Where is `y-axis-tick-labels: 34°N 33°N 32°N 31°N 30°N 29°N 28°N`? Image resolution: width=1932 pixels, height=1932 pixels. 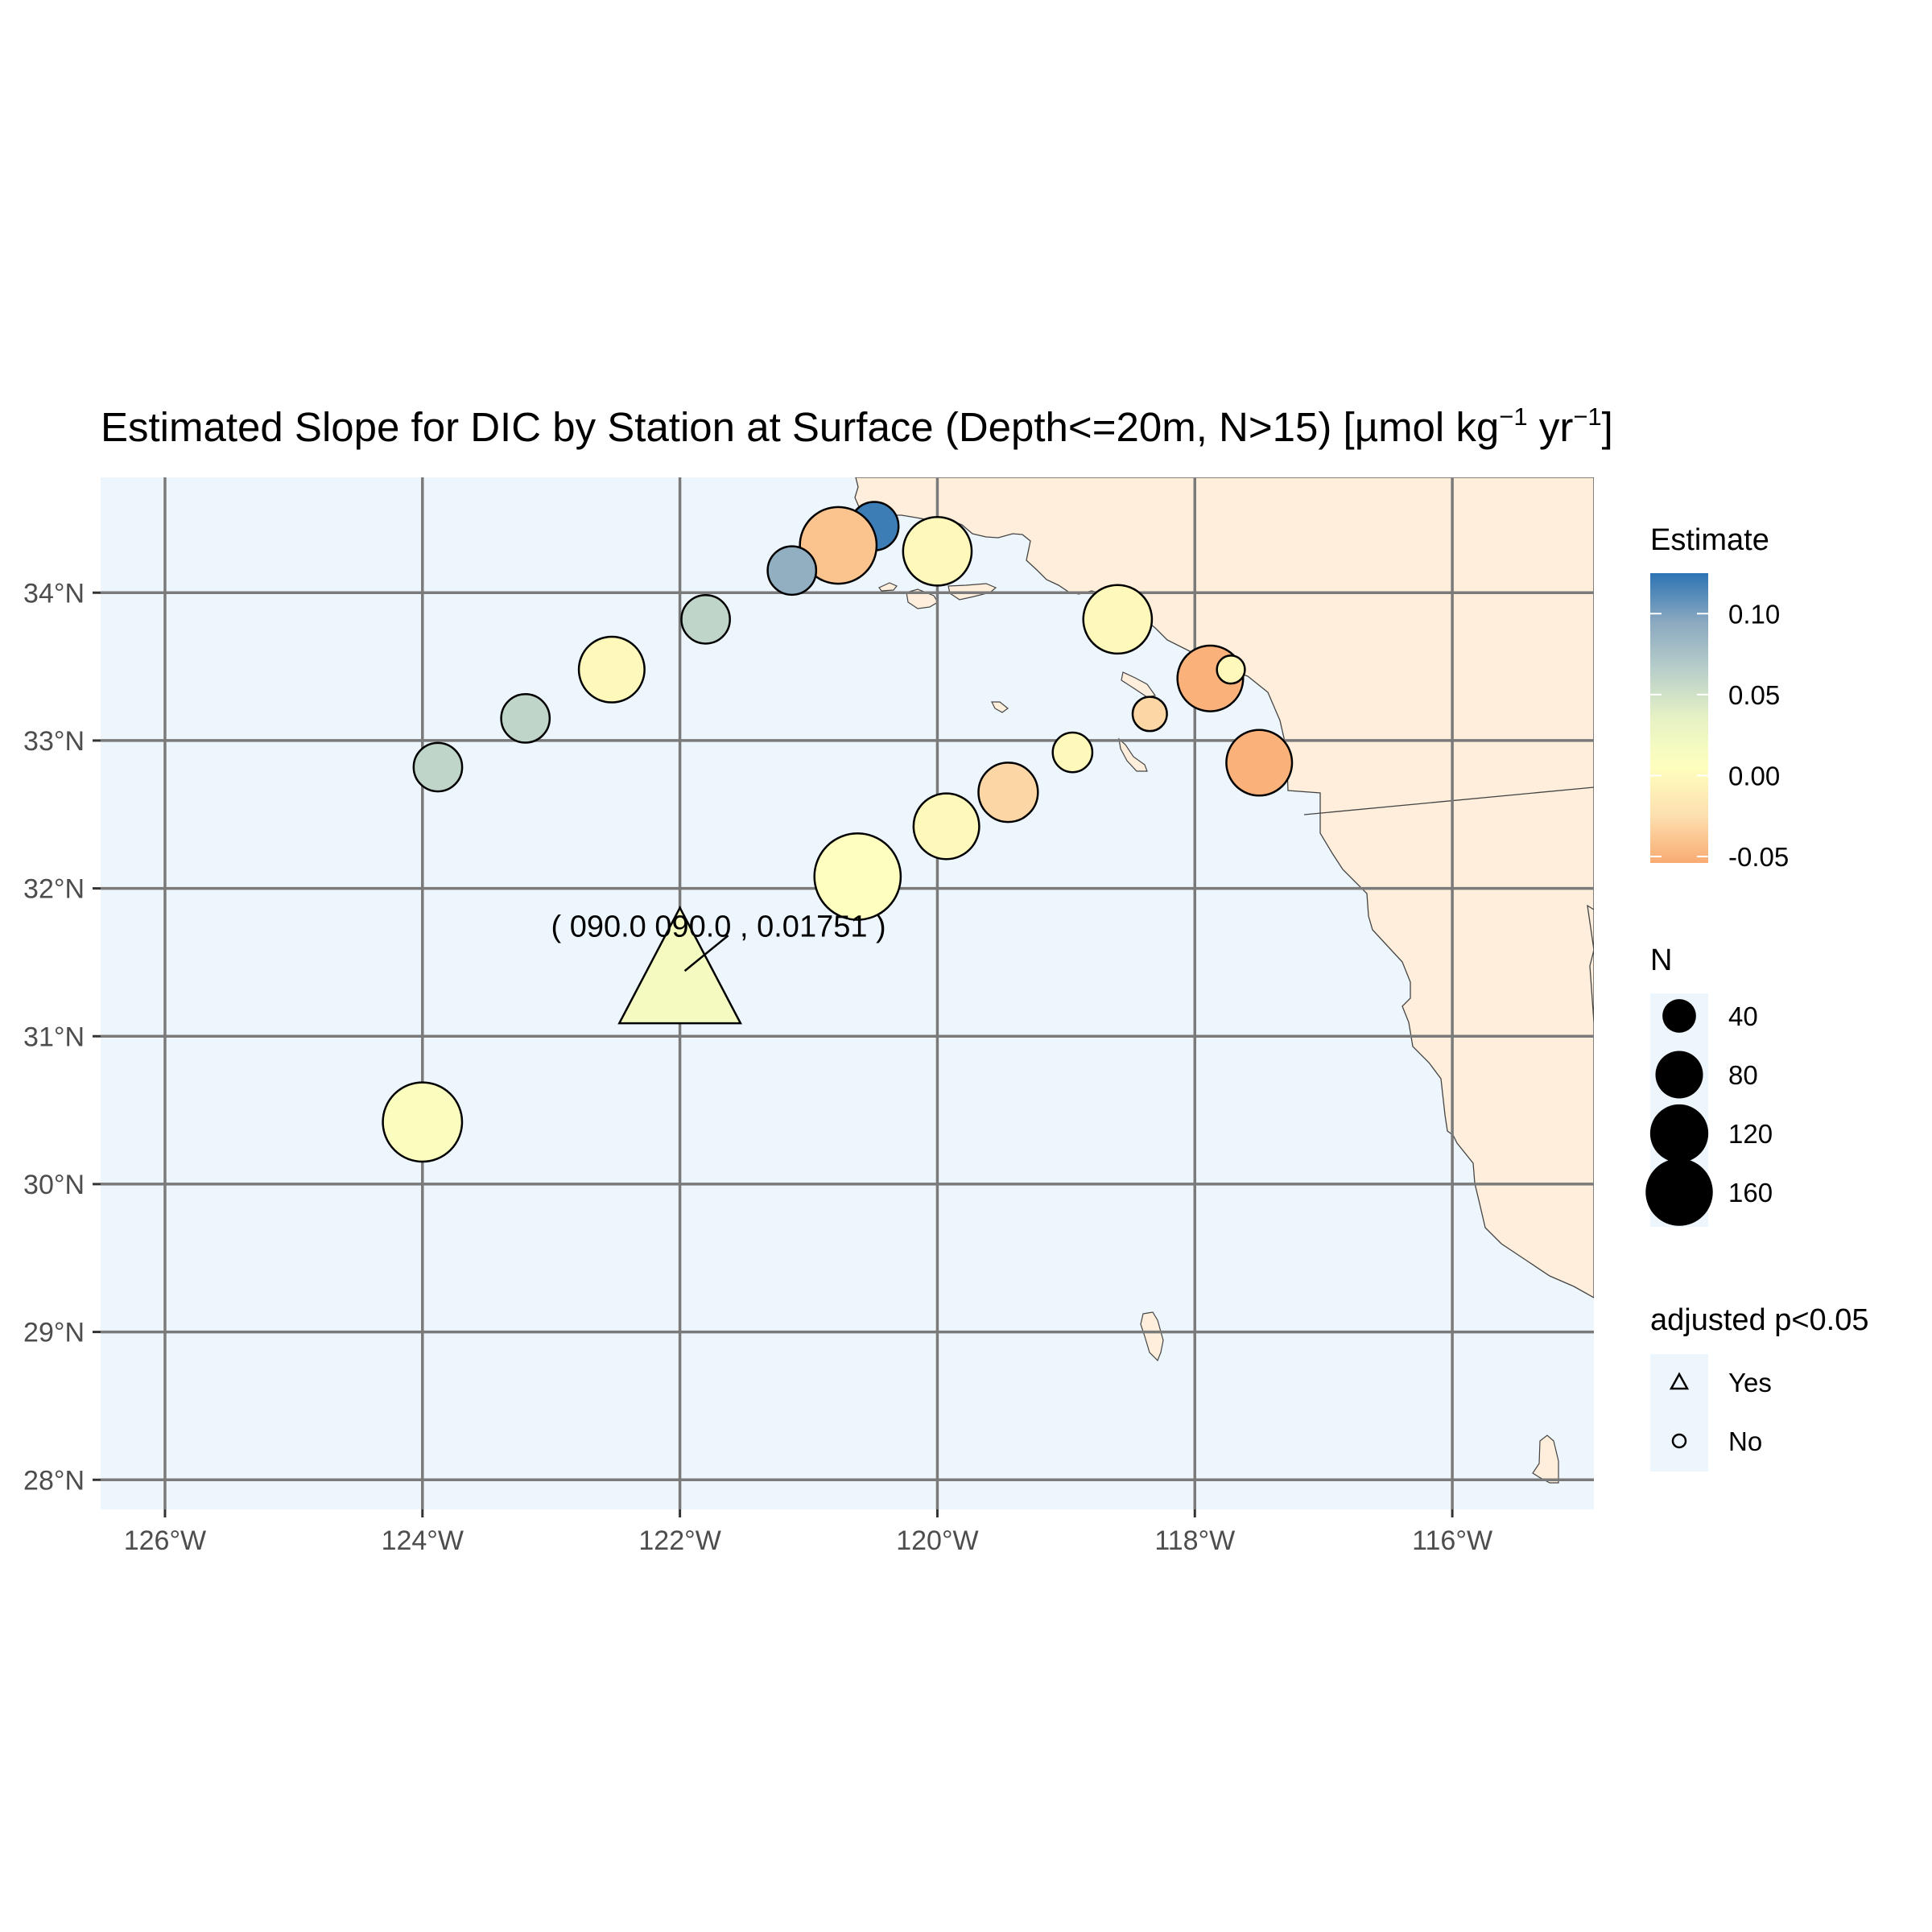
y-axis-tick-labels: 34°N 33°N 32°N 31°N 30°N 29°N 28°N is located at coordinates (62, 1037).